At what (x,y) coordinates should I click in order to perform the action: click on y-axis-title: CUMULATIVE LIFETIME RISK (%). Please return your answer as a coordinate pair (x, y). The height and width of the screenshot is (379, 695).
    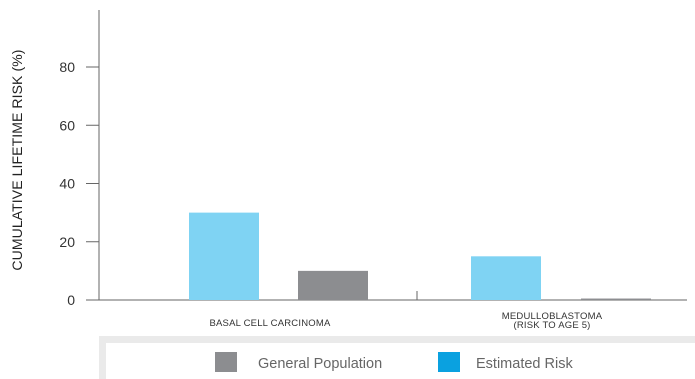
    Looking at the image, I should click on (17, 159).